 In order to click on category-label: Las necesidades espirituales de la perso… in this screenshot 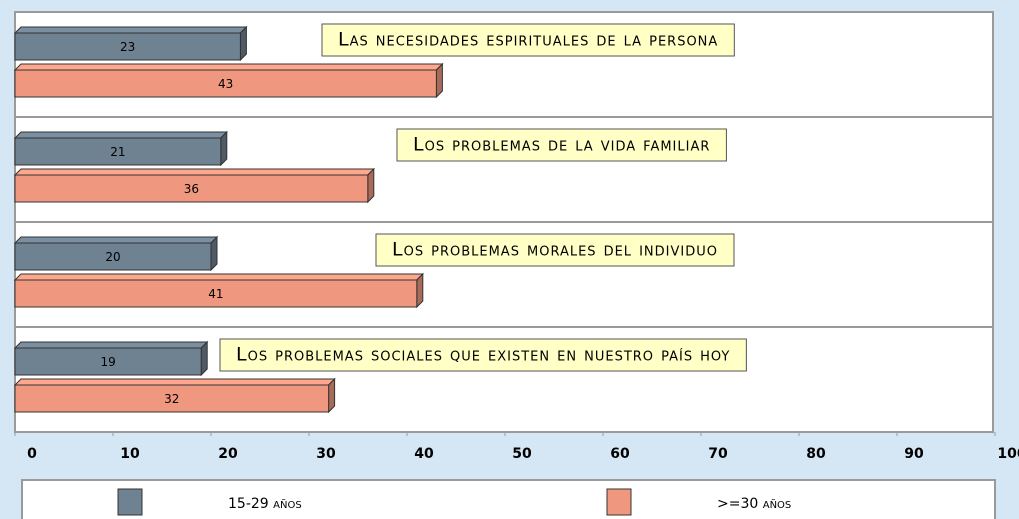, I will do `click(528, 40)`.